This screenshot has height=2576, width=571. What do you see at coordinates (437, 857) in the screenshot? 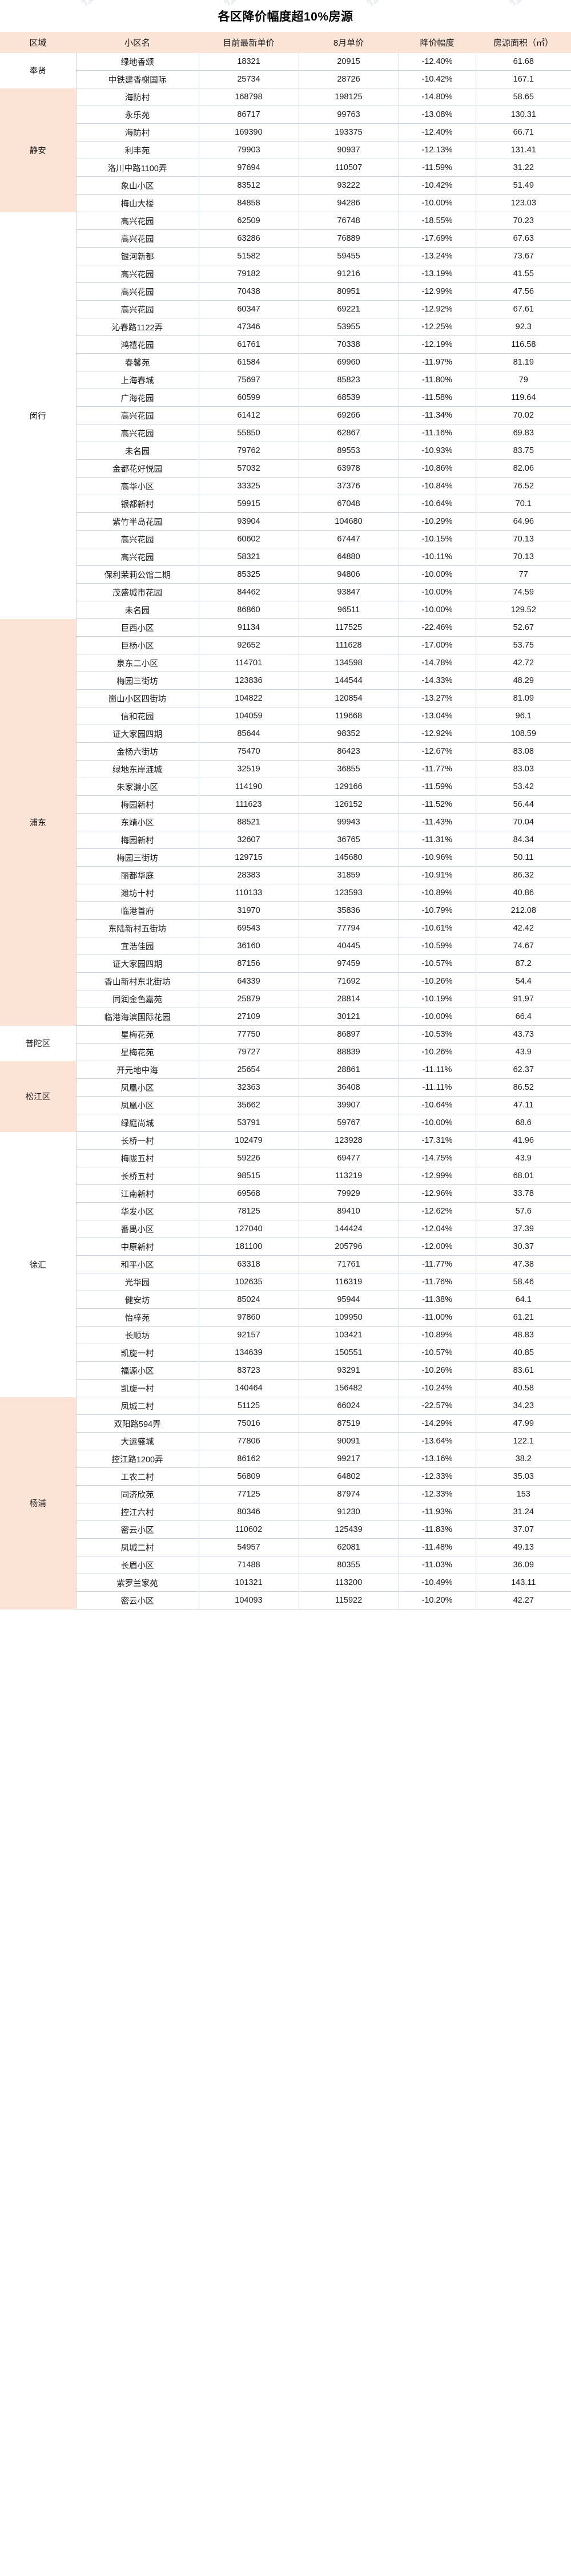
I see `cell-drop-rate: -10.96%` at bounding box center [437, 857].